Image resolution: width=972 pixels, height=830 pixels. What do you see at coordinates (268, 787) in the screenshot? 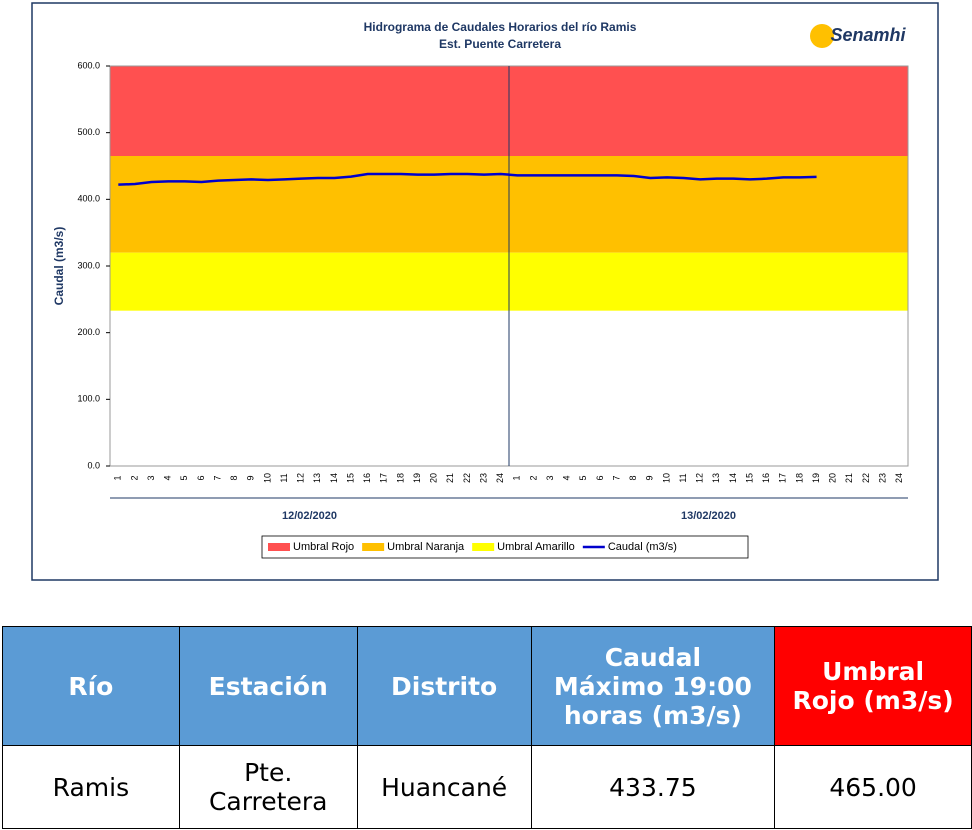
I see `cell: Pte. Carretera` at bounding box center [268, 787].